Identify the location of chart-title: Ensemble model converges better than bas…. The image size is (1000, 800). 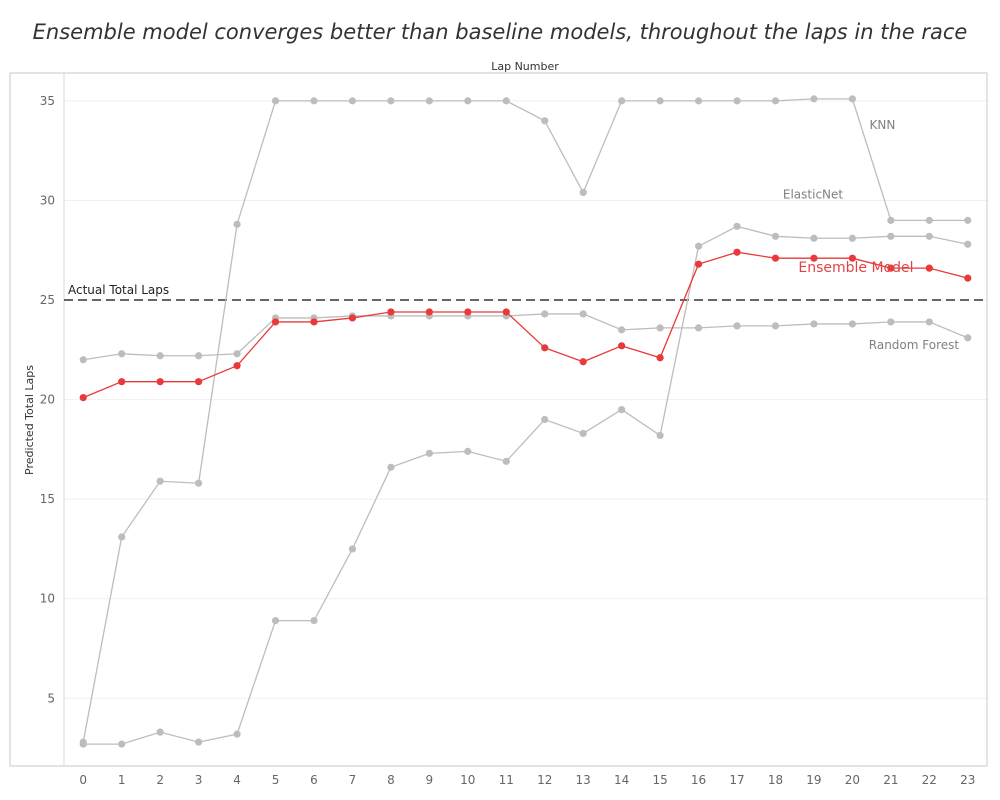
(500, 32).